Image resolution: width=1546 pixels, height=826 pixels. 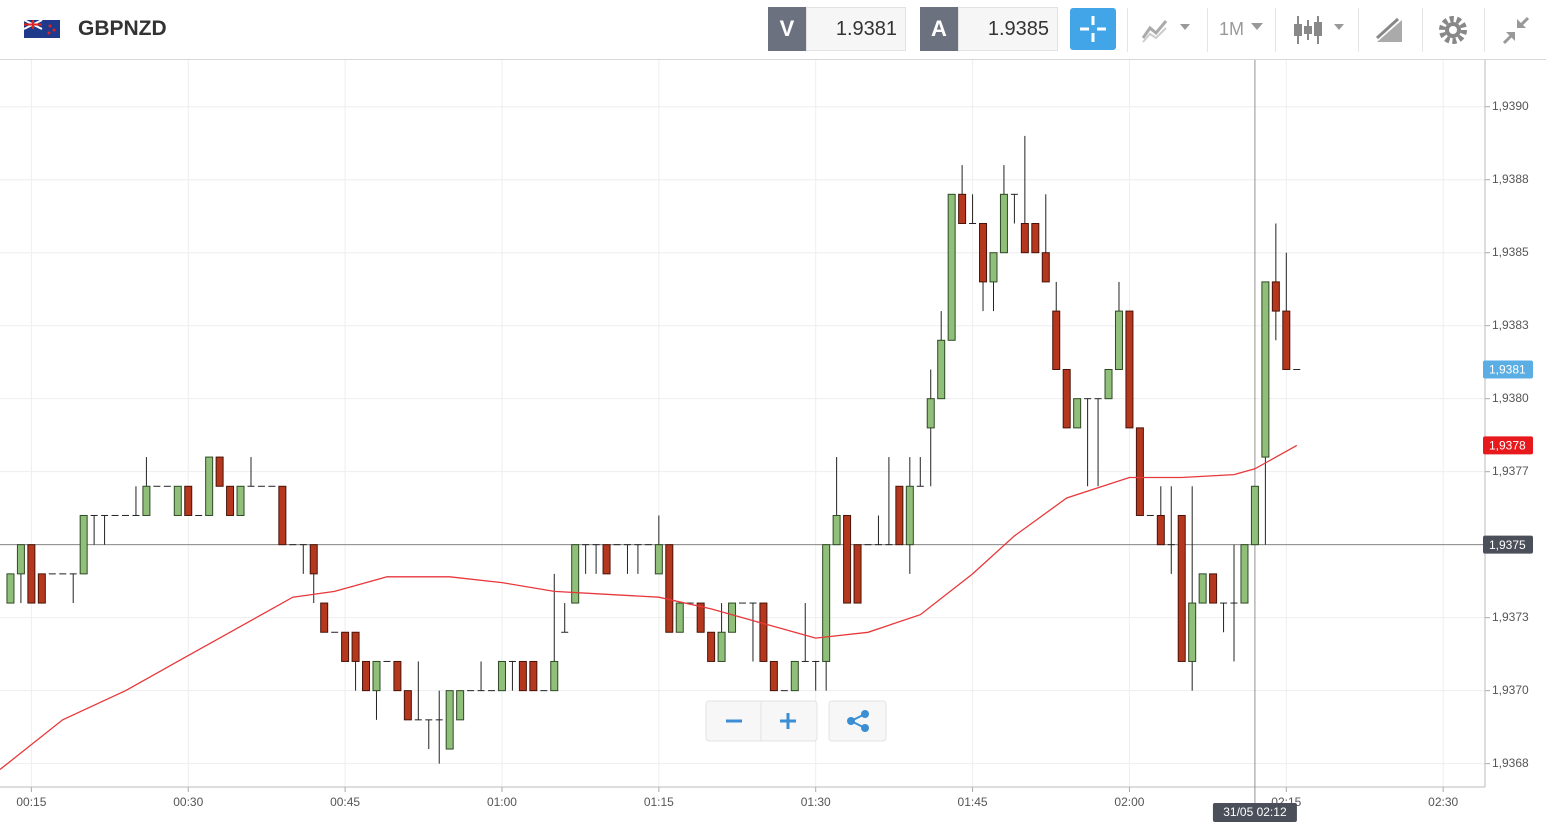 What do you see at coordinates (1510, 617) in the screenshot?
I see `y-tick-label: 1,9373` at bounding box center [1510, 617].